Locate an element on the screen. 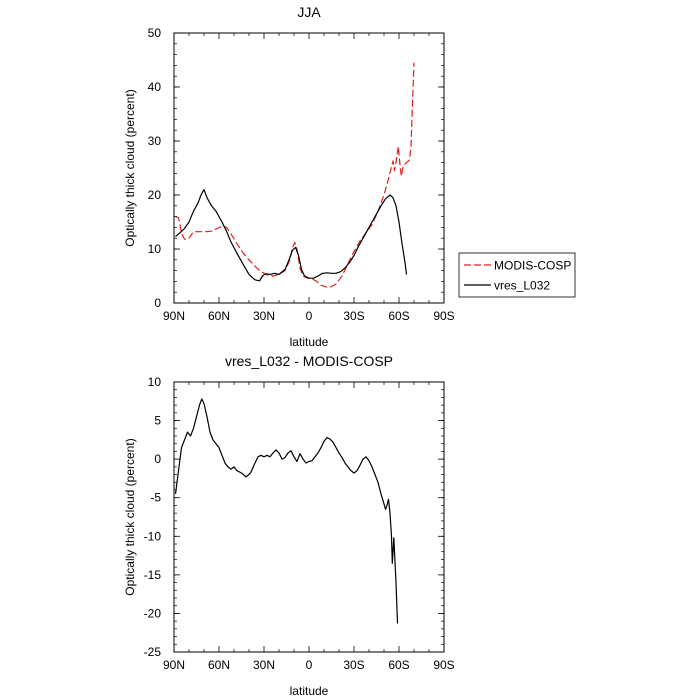 The width and height of the screenshot is (700, 700). top-xtick-label: 90N is located at coordinates (174, 316).